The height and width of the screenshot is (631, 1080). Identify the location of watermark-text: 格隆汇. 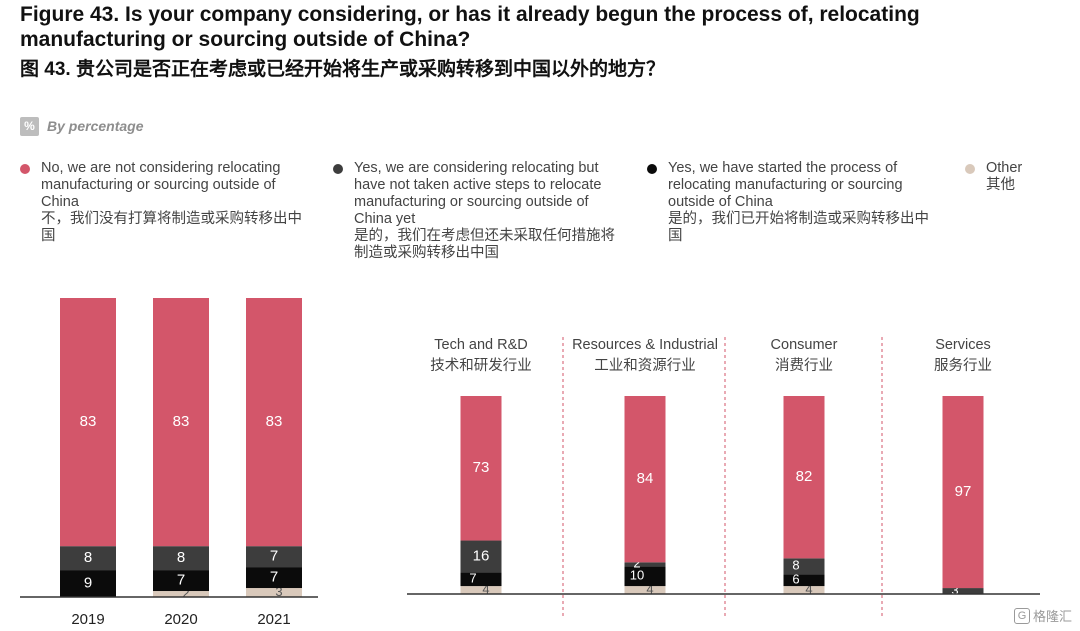
(1052, 616).